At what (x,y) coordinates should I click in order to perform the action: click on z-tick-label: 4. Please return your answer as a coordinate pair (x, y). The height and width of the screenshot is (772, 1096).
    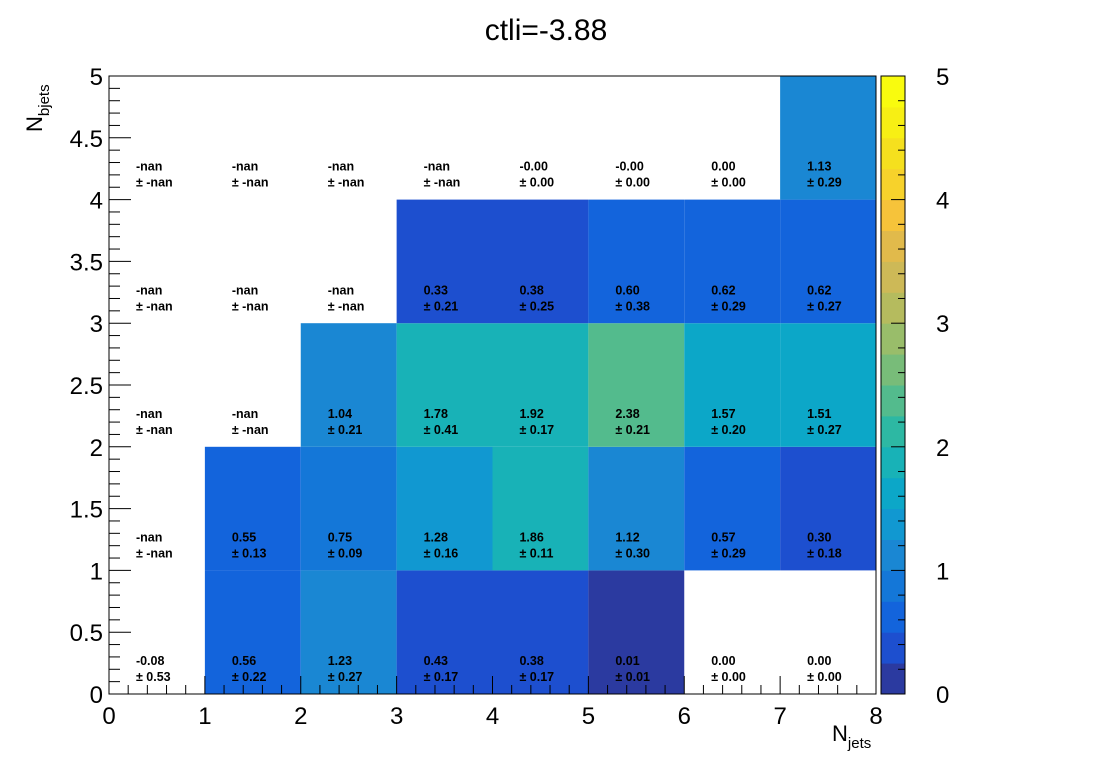
    Looking at the image, I should click on (942, 201).